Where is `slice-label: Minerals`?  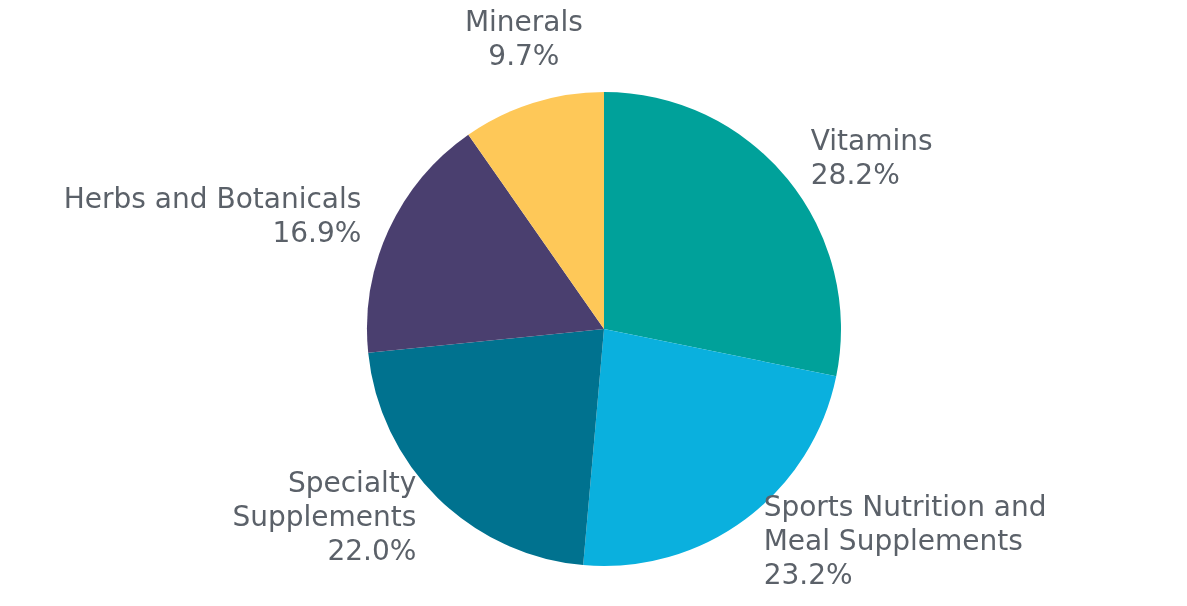 slice-label: Minerals is located at coordinates (523, 21).